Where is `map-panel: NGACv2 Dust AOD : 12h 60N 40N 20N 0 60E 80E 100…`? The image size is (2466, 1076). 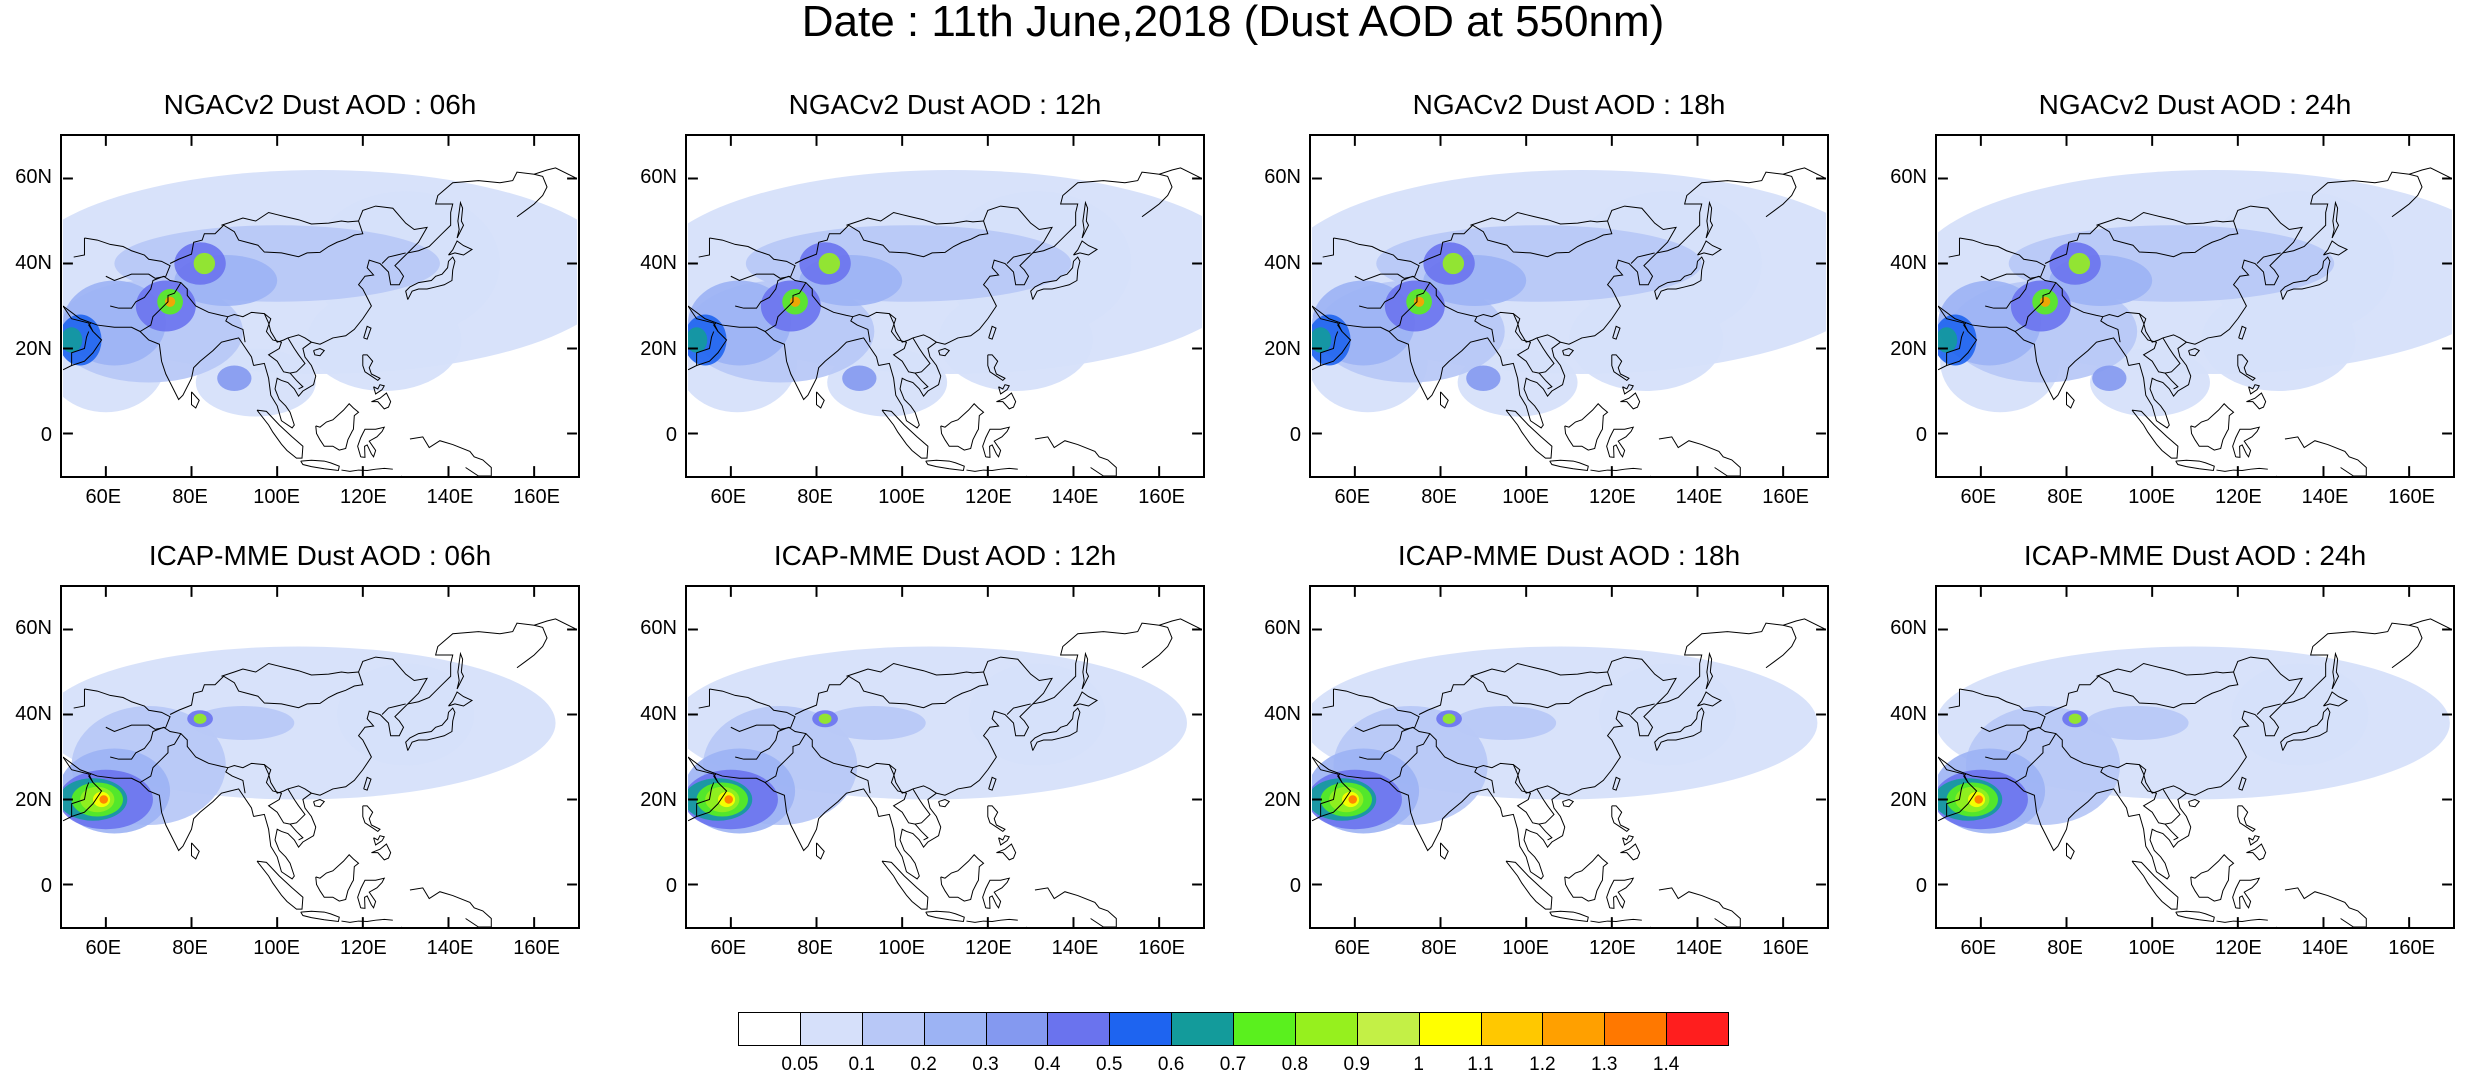
map-panel: NGACv2 Dust AOD : 12h 60N 40N 20N 0 60E 80E 100… is located at coordinates (922, 302).